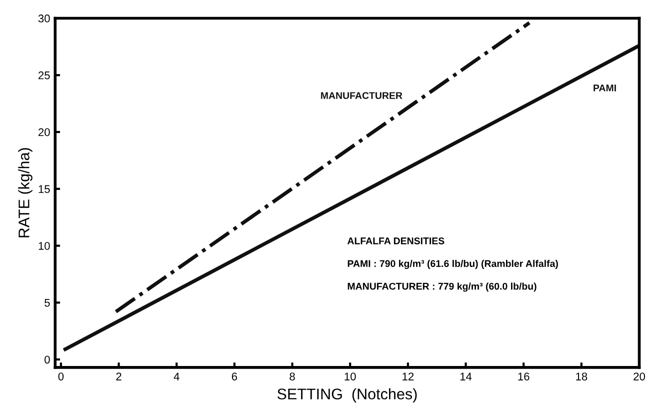 The width and height of the screenshot is (649, 406). What do you see at coordinates (453, 264) in the screenshot?
I see `annotation: PAMI : 790 kg/m³ (61.6 lb/bu) (Rambler Alfalfa)` at bounding box center [453, 264].